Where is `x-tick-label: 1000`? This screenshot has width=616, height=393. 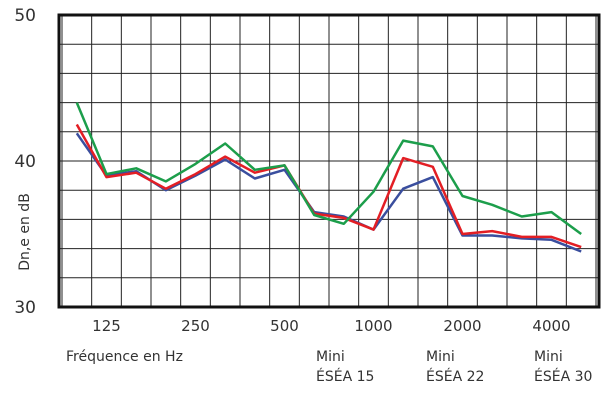
x-tick-label: 1000 is located at coordinates (373, 326).